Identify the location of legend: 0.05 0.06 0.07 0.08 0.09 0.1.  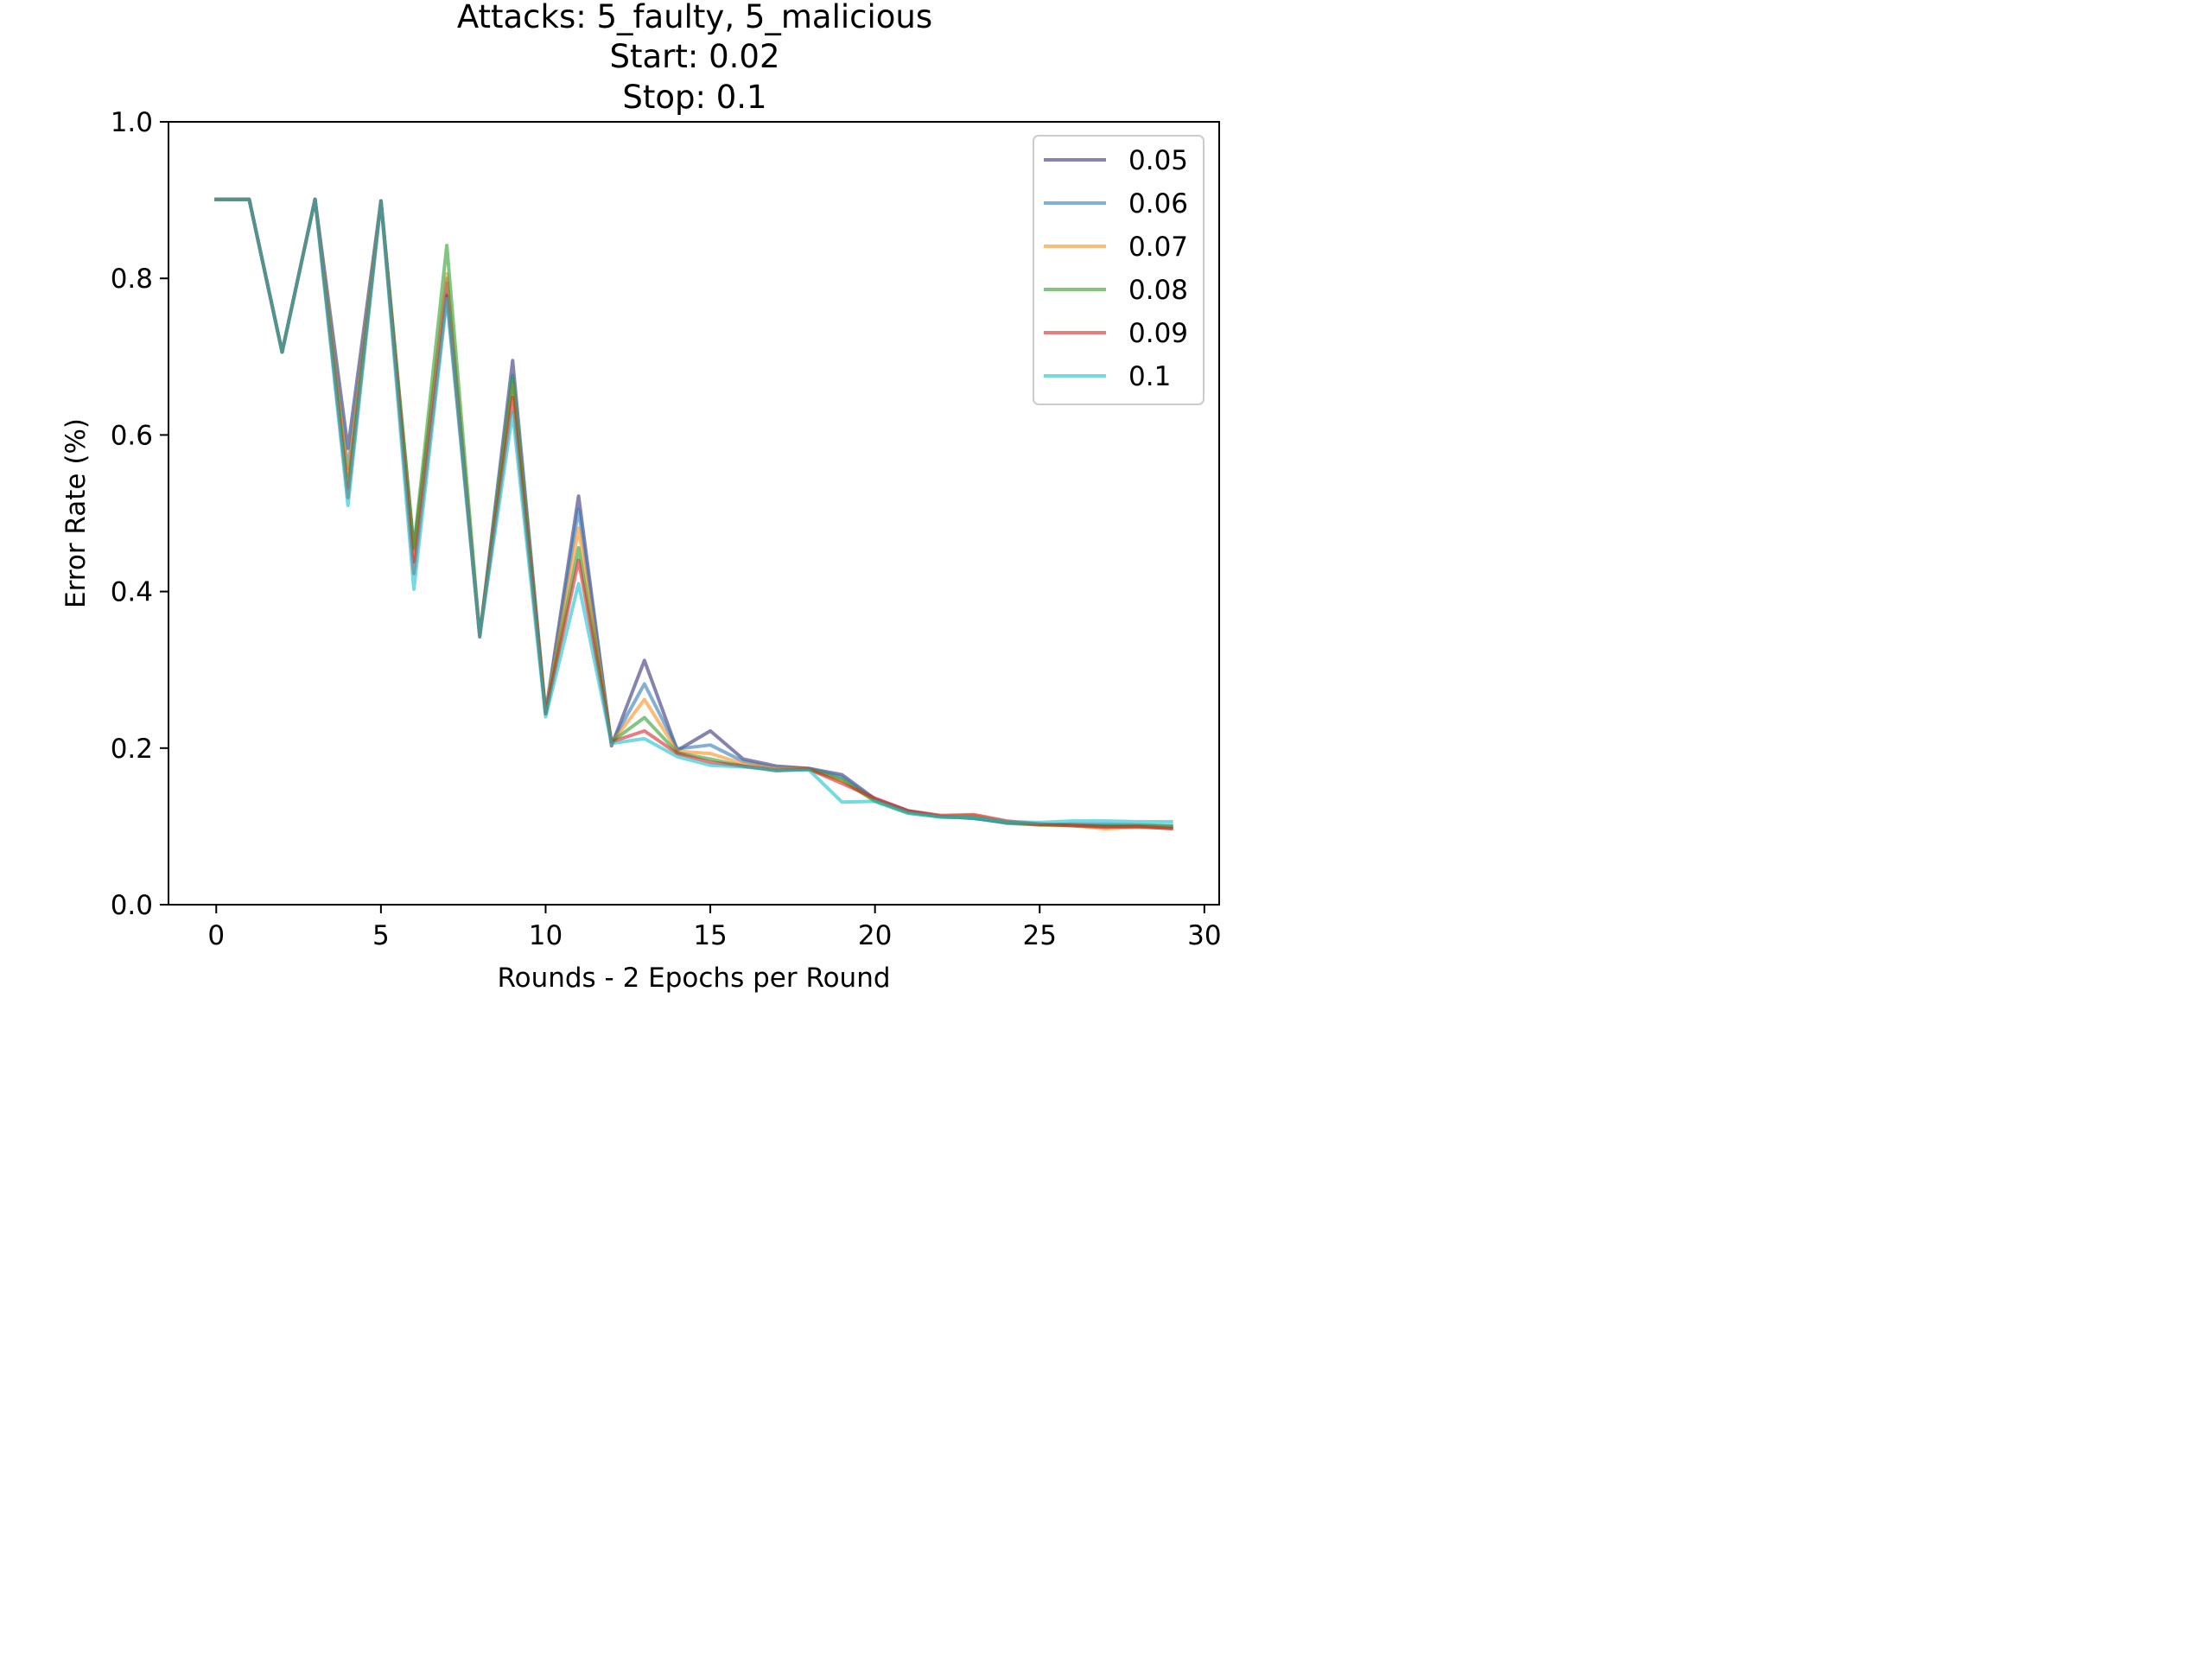
(1119, 270).